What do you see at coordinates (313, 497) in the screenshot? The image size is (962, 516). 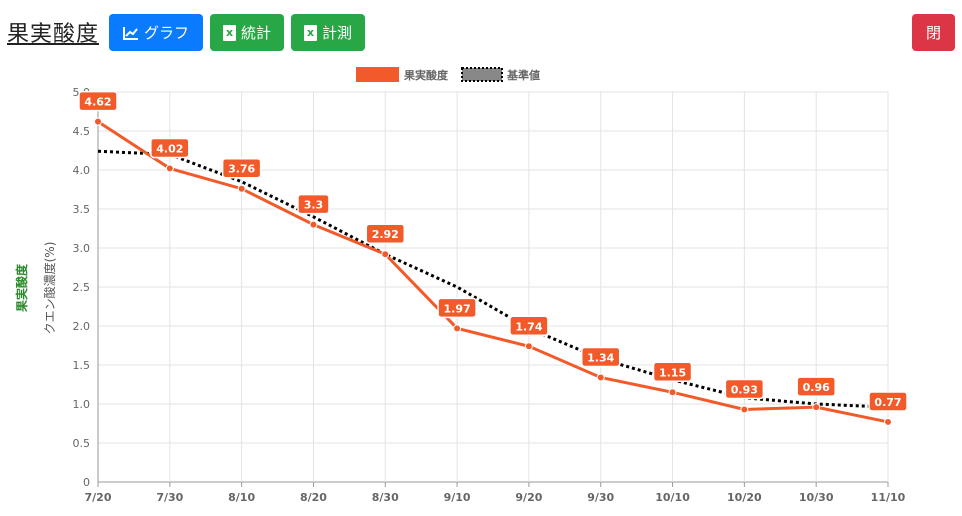 I see `x-tick-label: 8/20` at bounding box center [313, 497].